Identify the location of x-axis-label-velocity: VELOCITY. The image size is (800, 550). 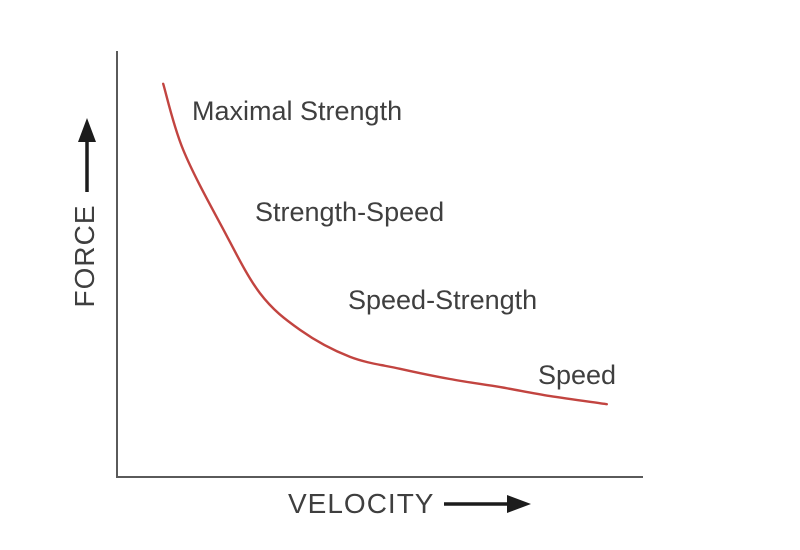
(361, 503).